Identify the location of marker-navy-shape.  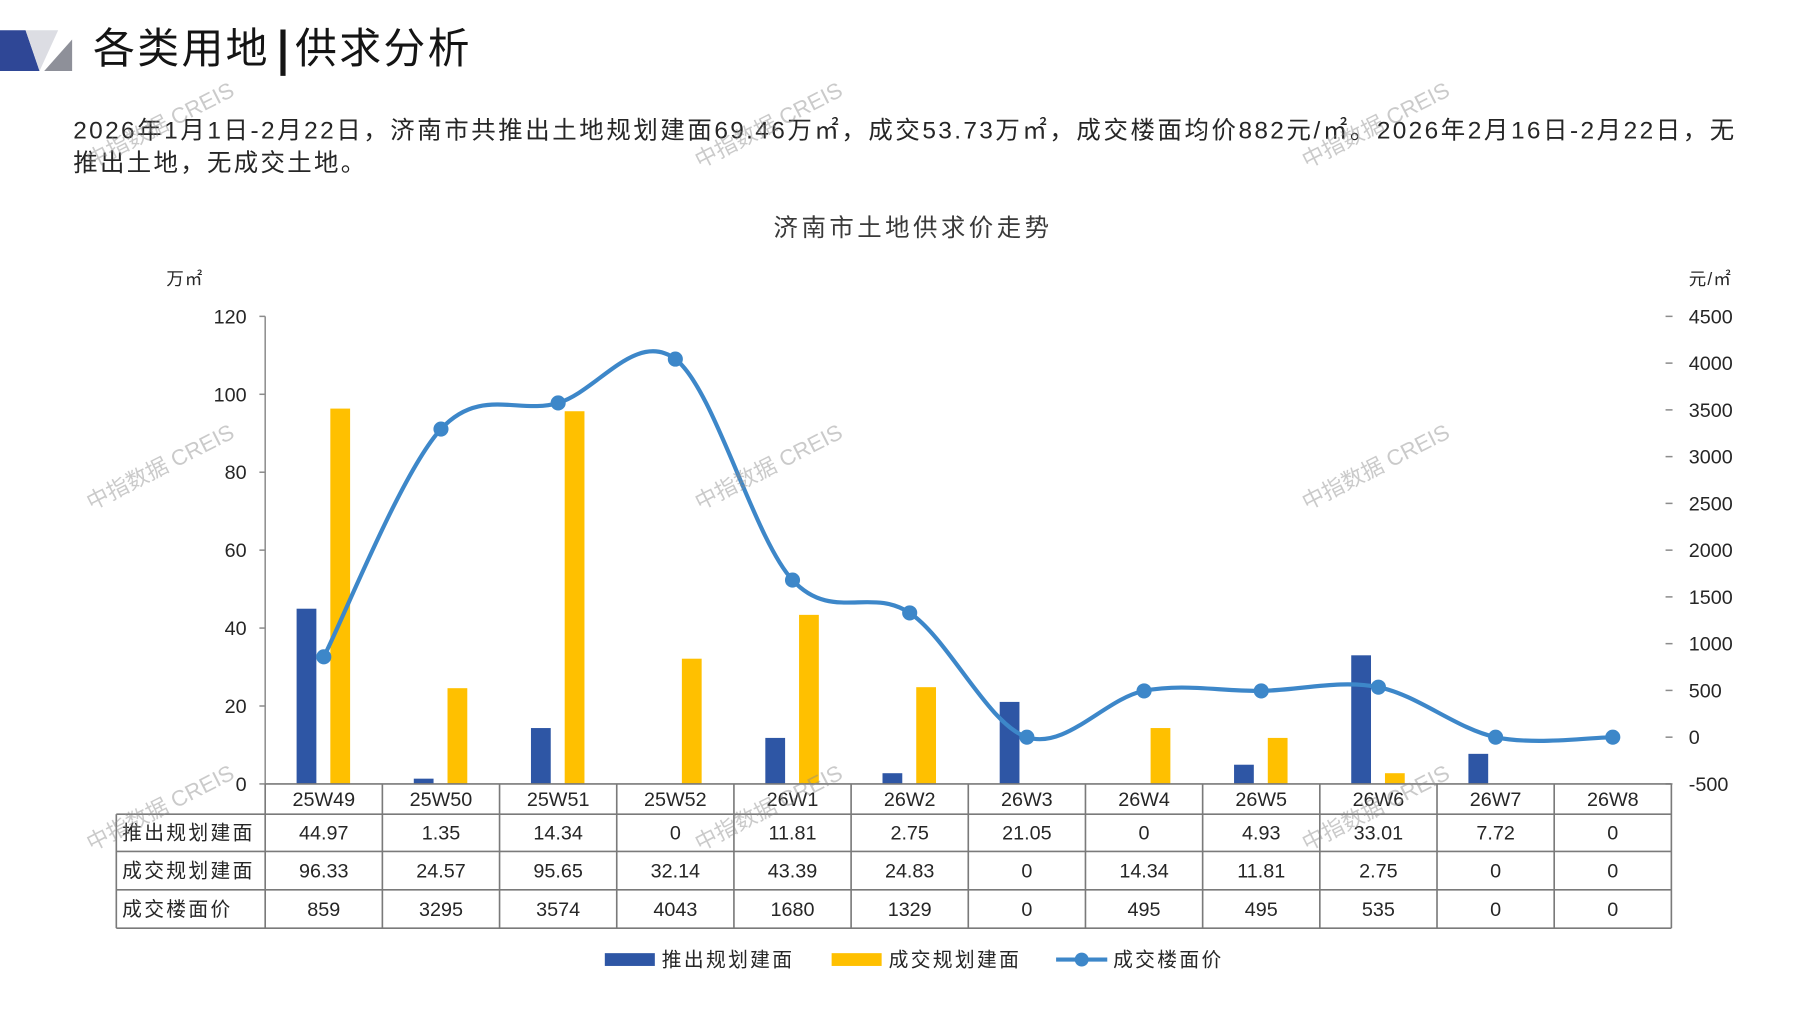
(20, 50).